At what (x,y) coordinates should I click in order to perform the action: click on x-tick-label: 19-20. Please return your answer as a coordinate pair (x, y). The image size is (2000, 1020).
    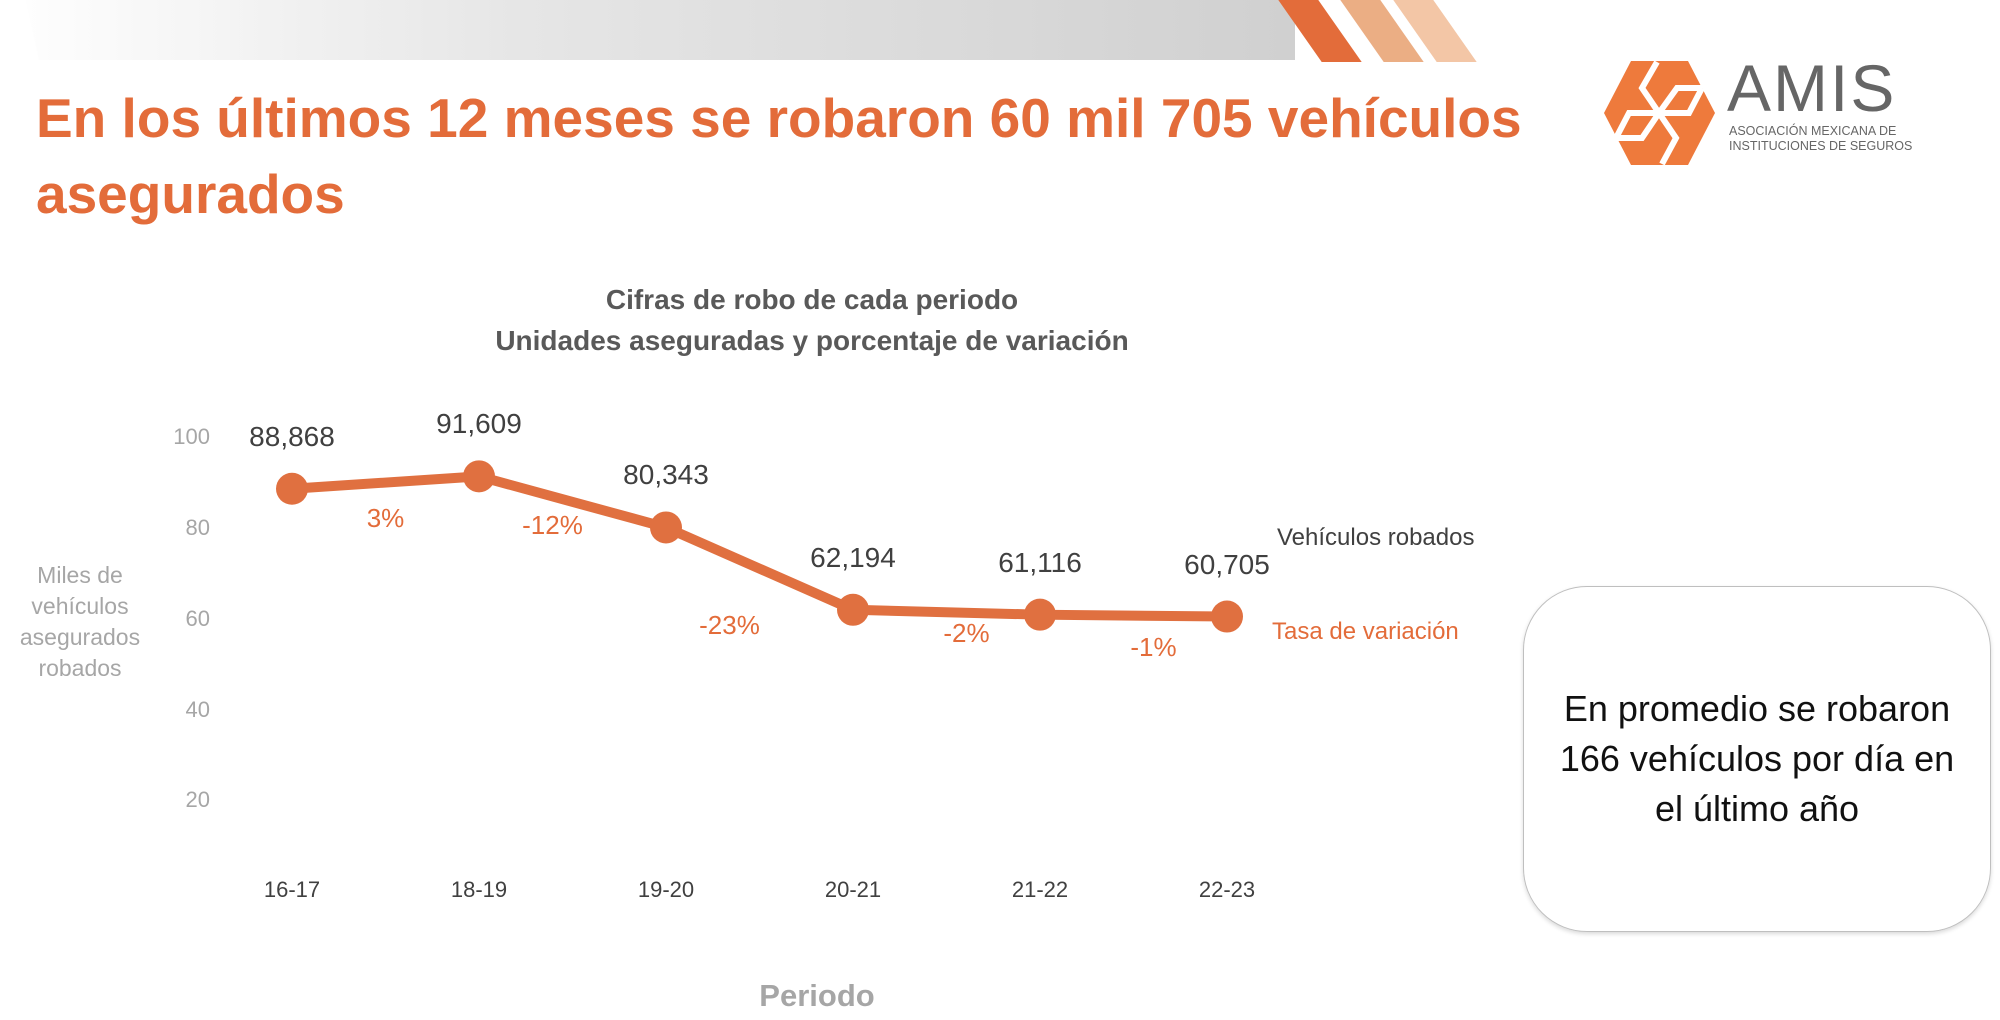
    Looking at the image, I should click on (666, 889).